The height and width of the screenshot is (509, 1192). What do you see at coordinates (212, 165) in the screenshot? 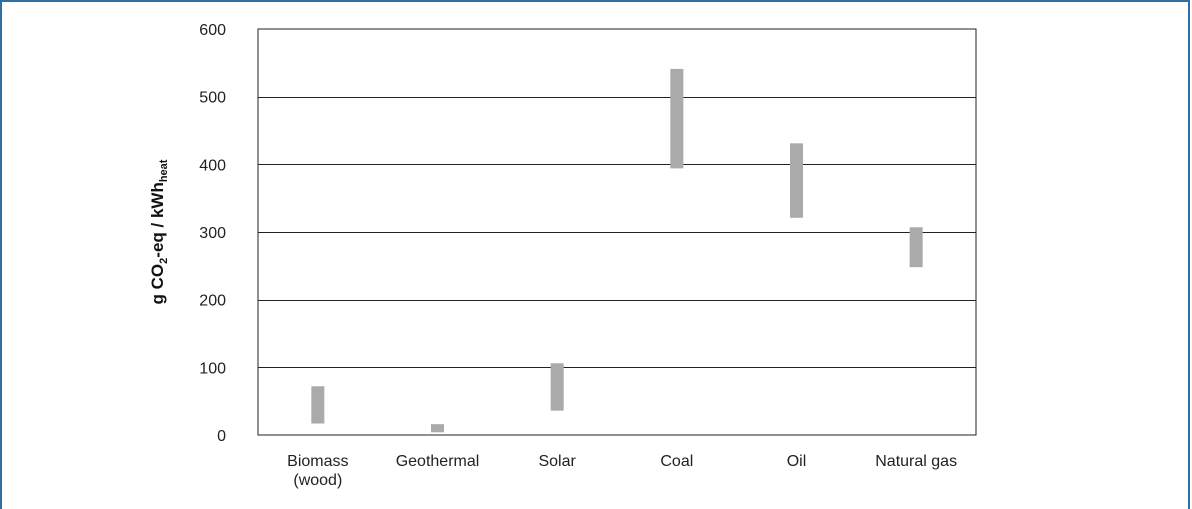
I see `y-tick-label: 400` at bounding box center [212, 165].